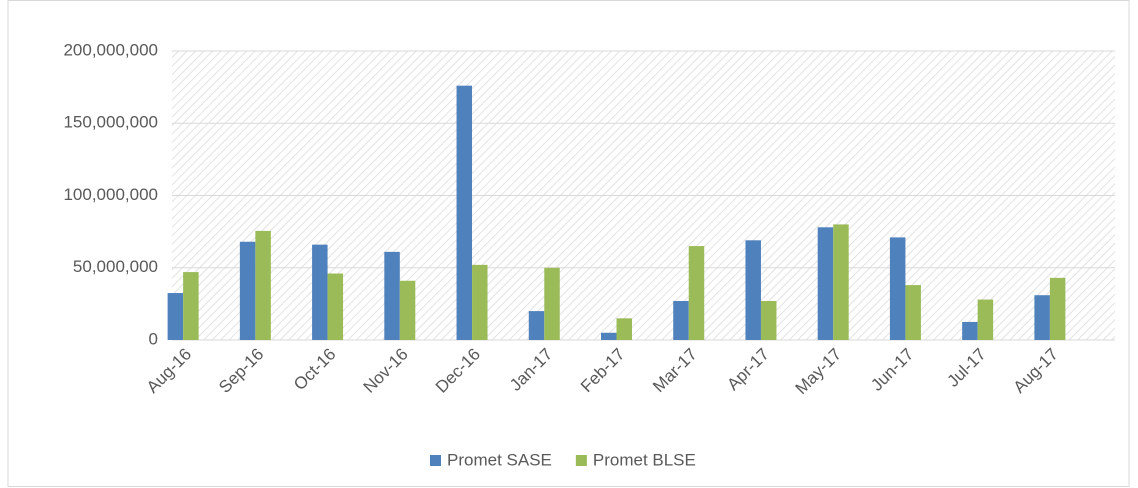 The height and width of the screenshot is (488, 1138). What do you see at coordinates (110, 194) in the screenshot?
I see `y-tick-label: 100,000,000` at bounding box center [110, 194].